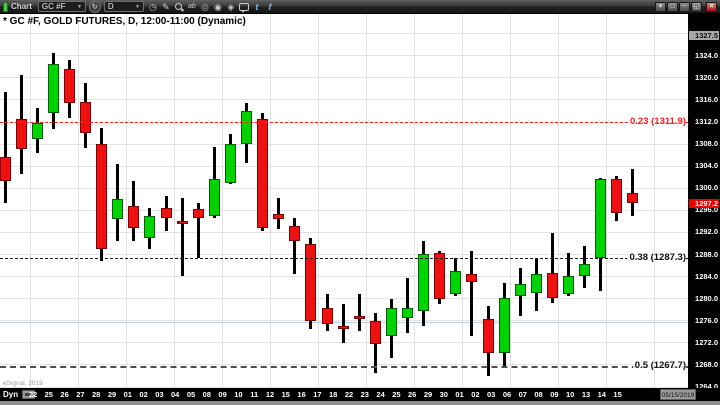  Describe the element at coordinates (706, 254) in the screenshot. I see `price-tick-label: 1288.0` at that location.